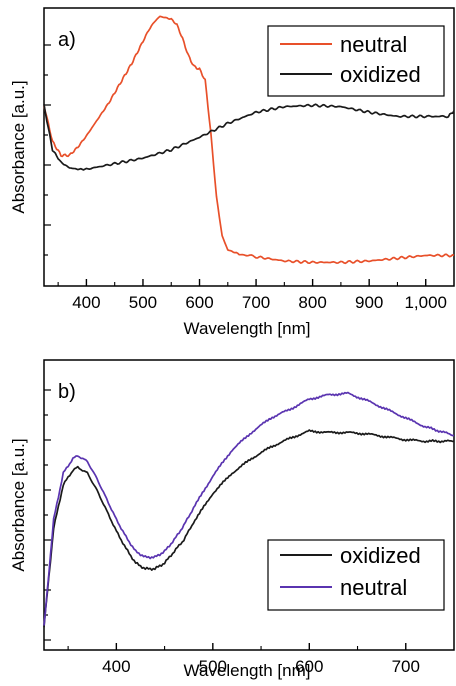  I want to click on panel-a-legend-label-oxidized: oxidized, so click(380, 74).